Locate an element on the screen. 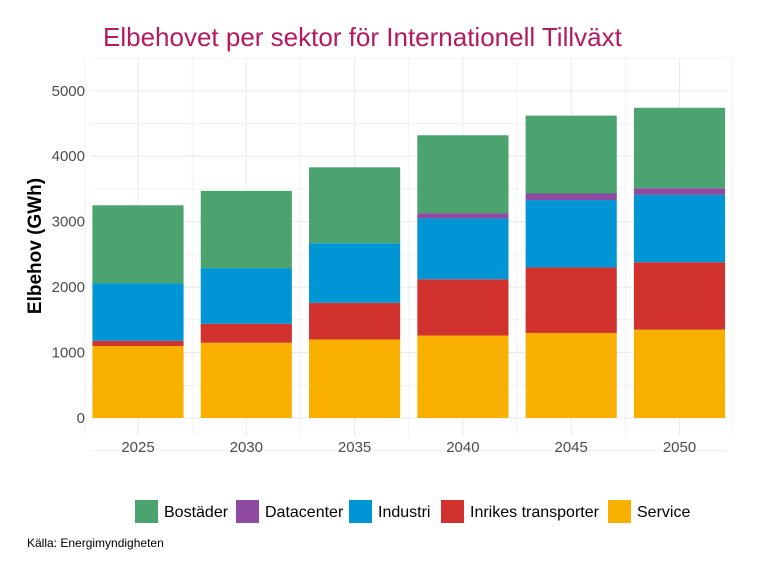 Image resolution: width=768 pixels, height=576 pixels. x-tick-labels: 2025 2030 2035 2040 2045 2050 is located at coordinates (408, 447).